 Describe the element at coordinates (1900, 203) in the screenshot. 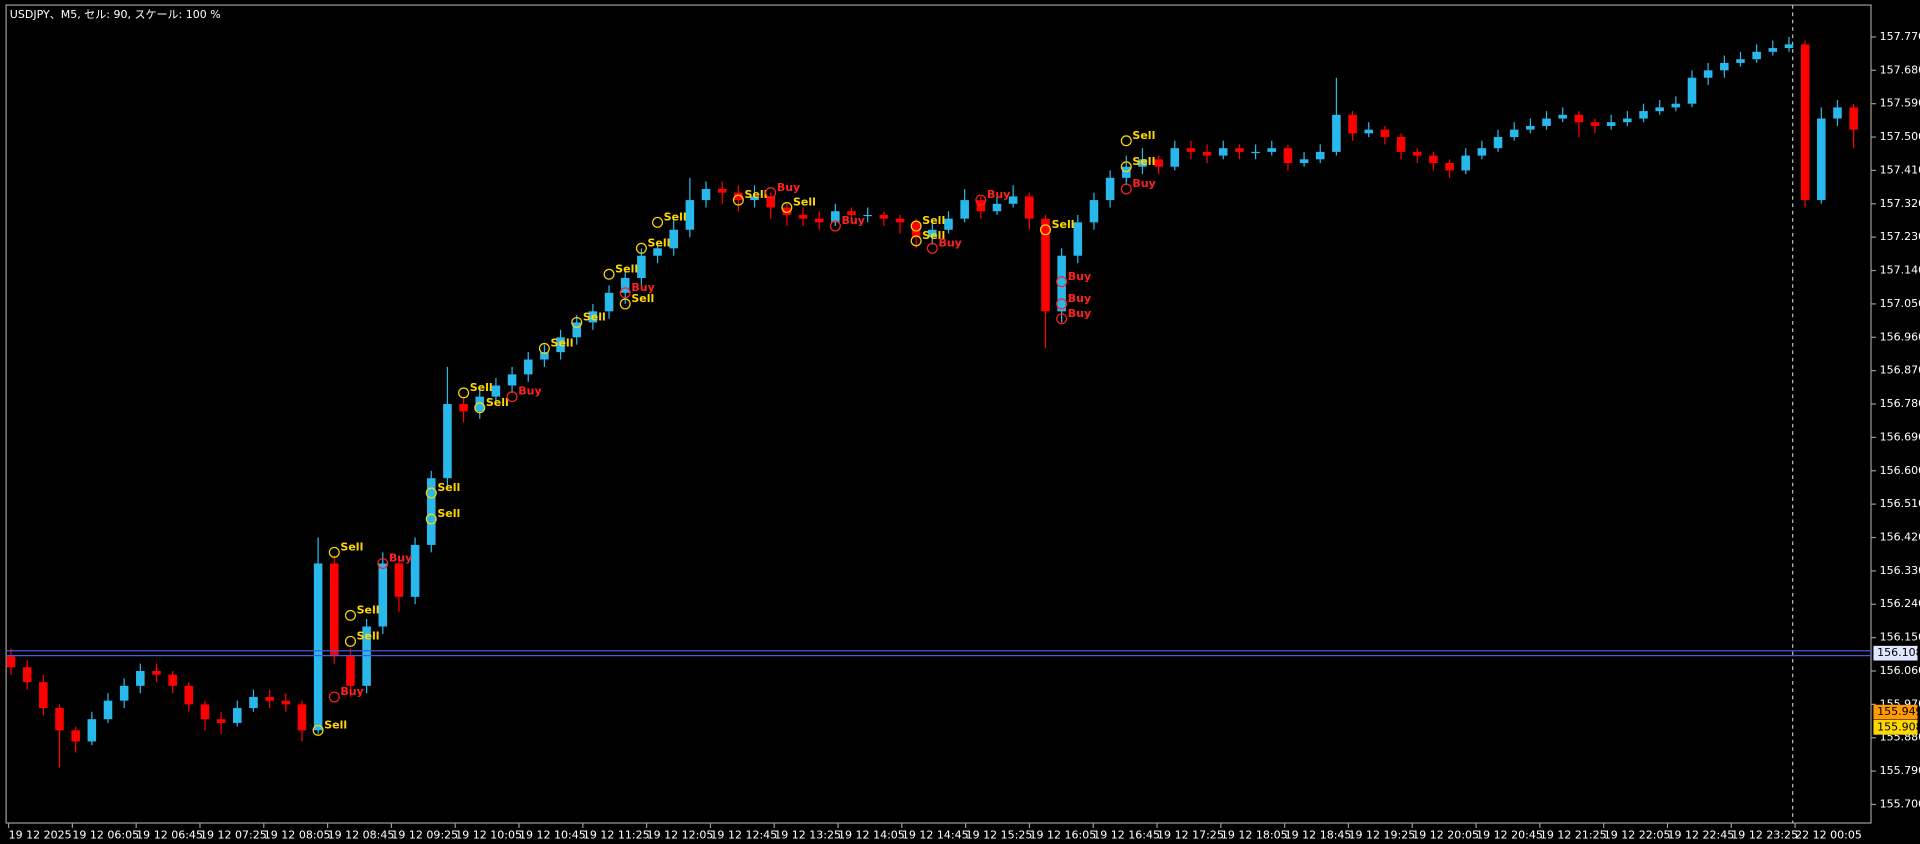

I see `y-tick-label: 157.320` at that location.